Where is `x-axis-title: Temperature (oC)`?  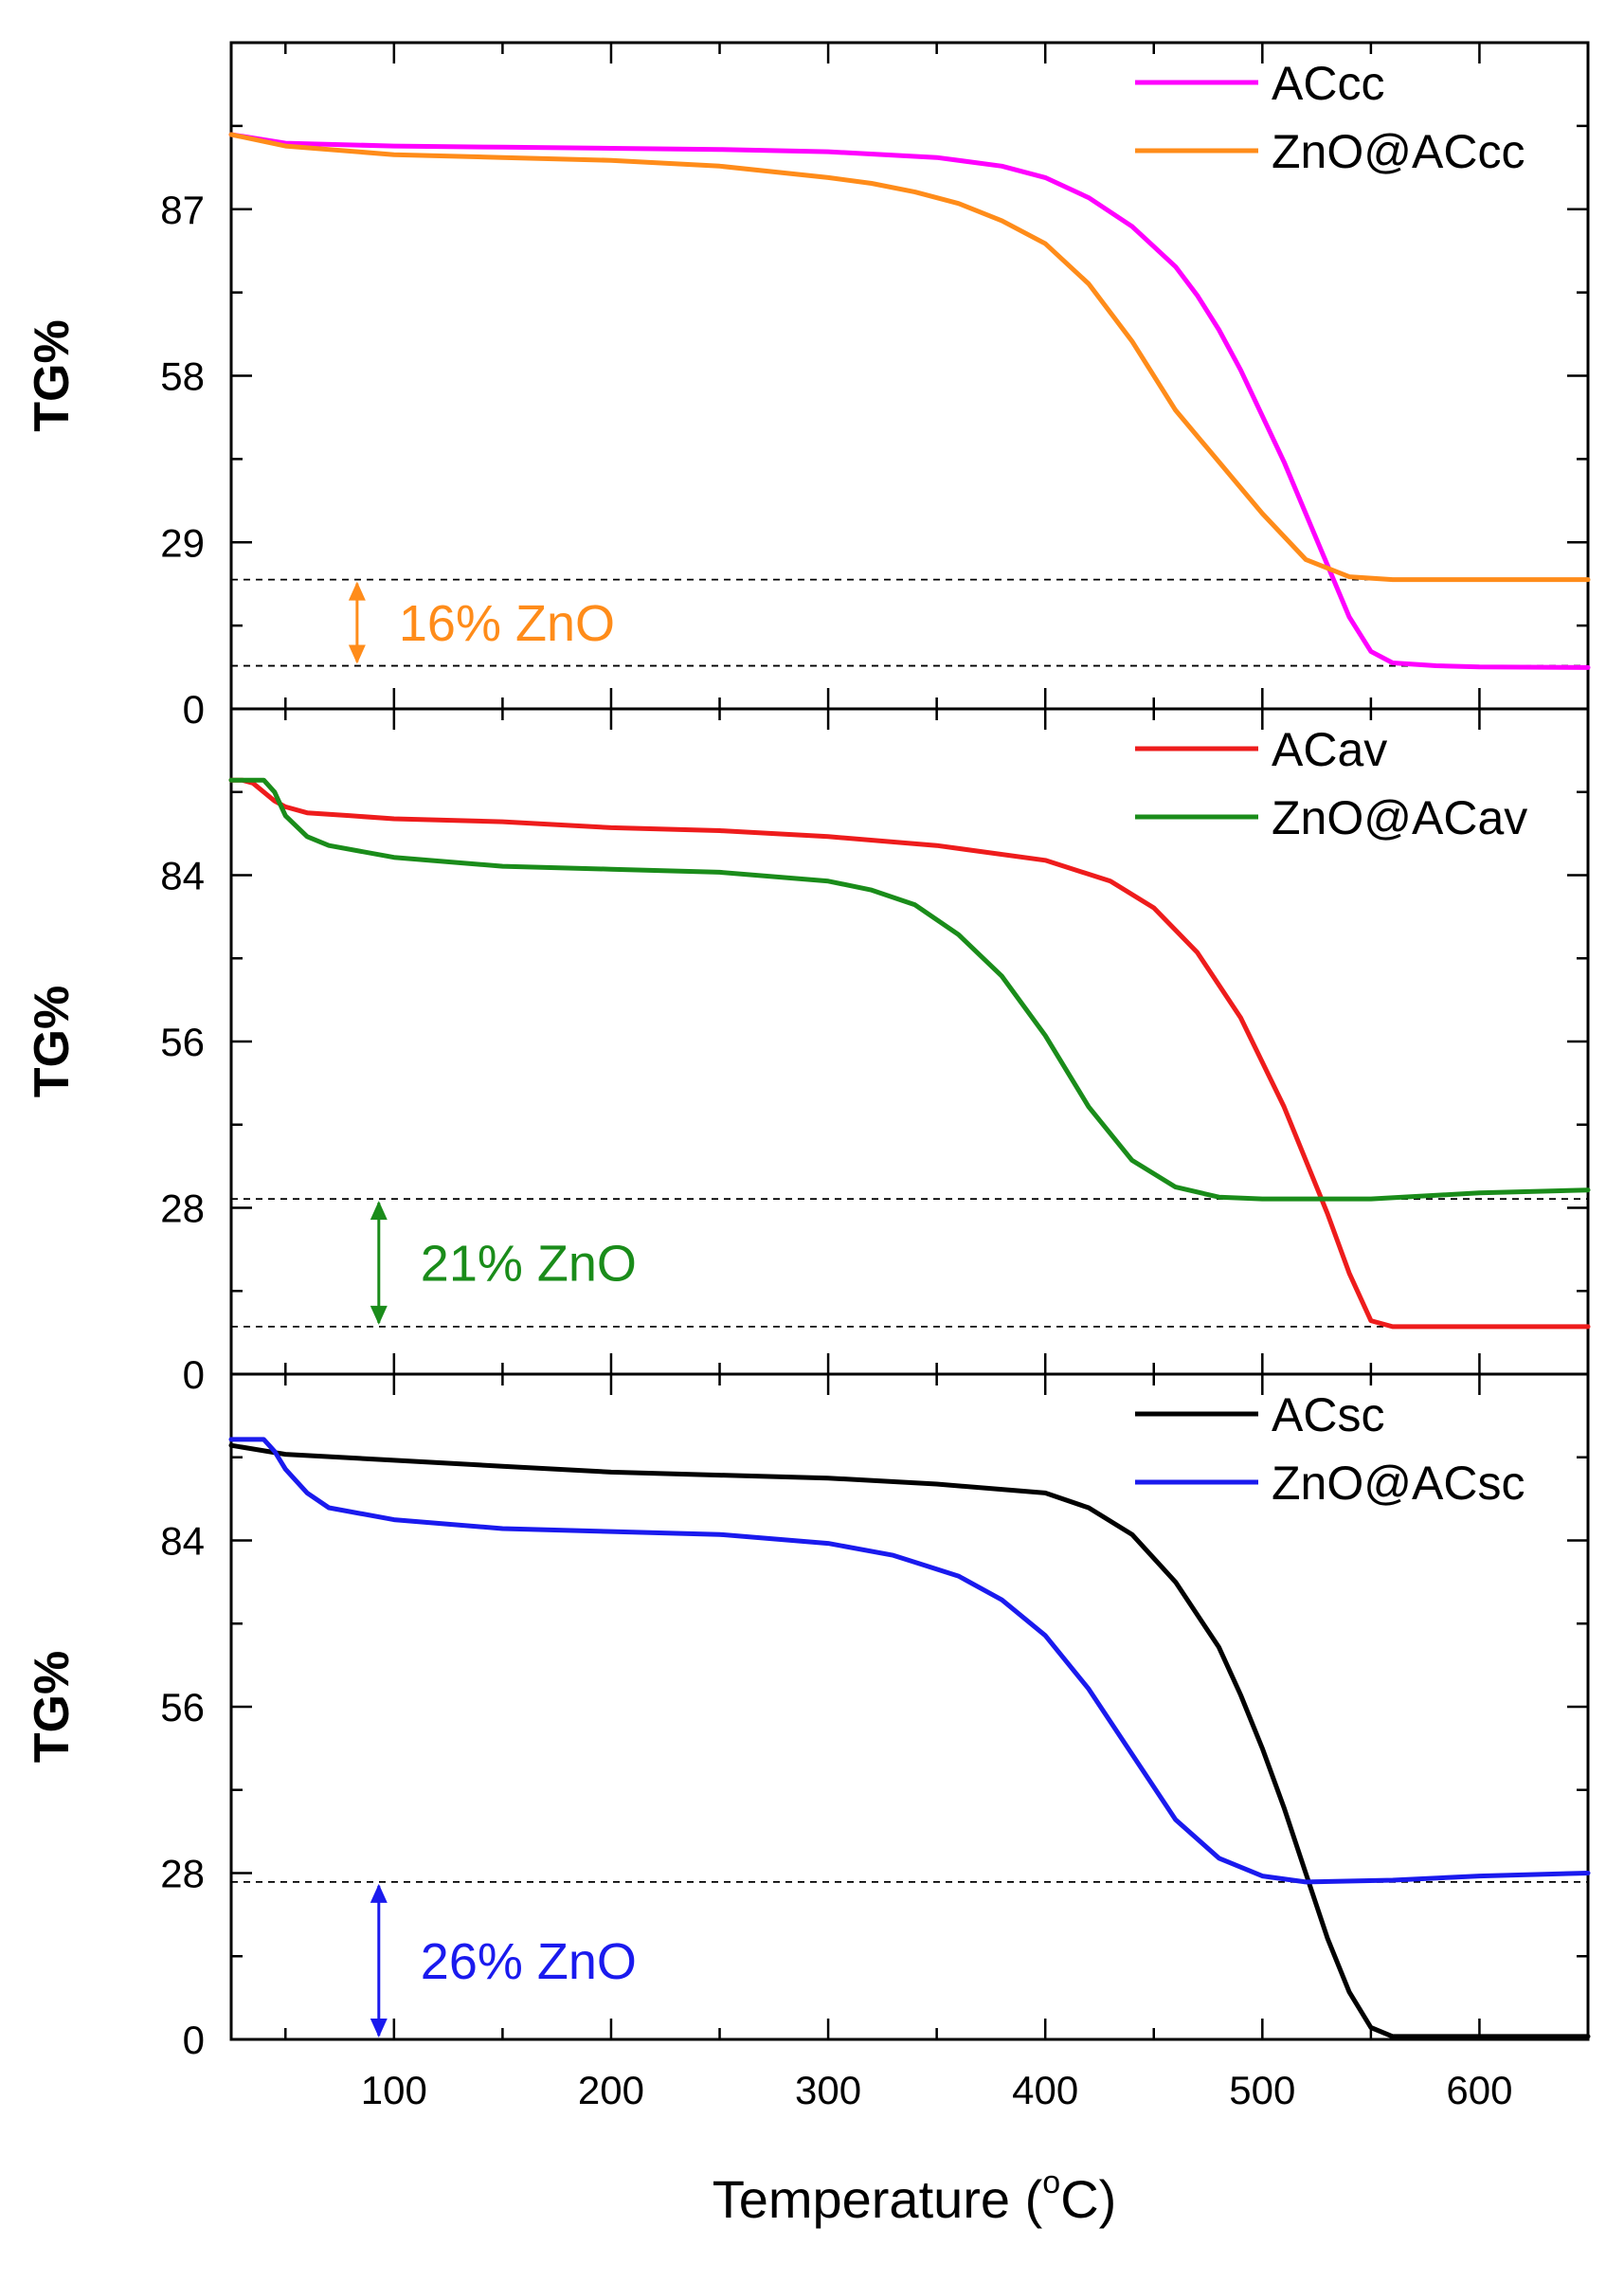 x-axis-title: Temperature (oC) is located at coordinates (915, 2196).